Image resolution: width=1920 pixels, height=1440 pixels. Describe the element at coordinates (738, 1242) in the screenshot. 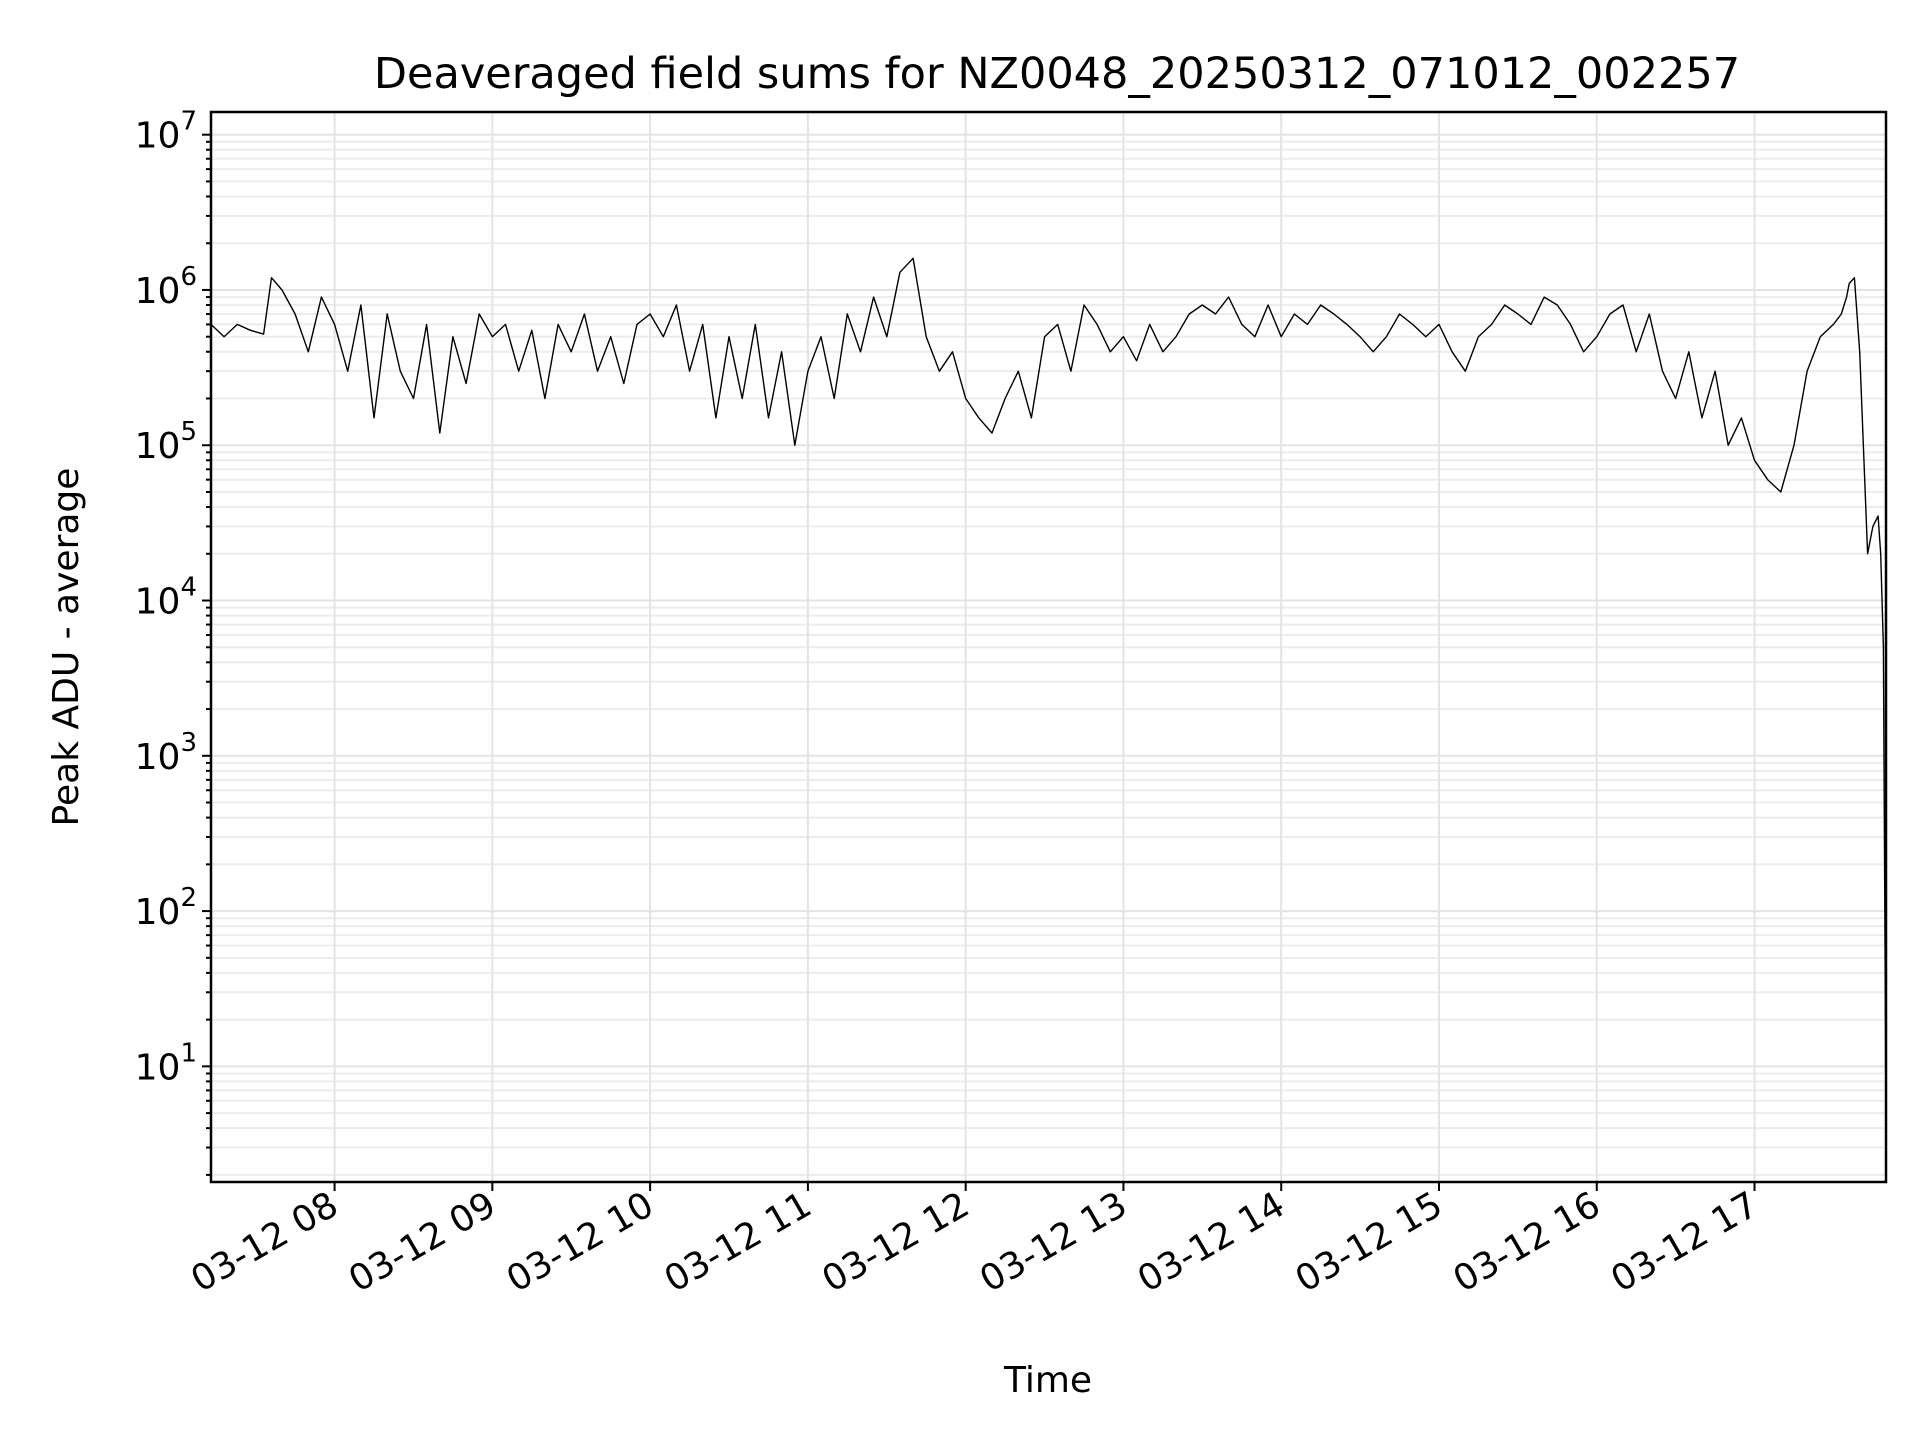

I see `x-tick-label: 03-12 11` at that location.